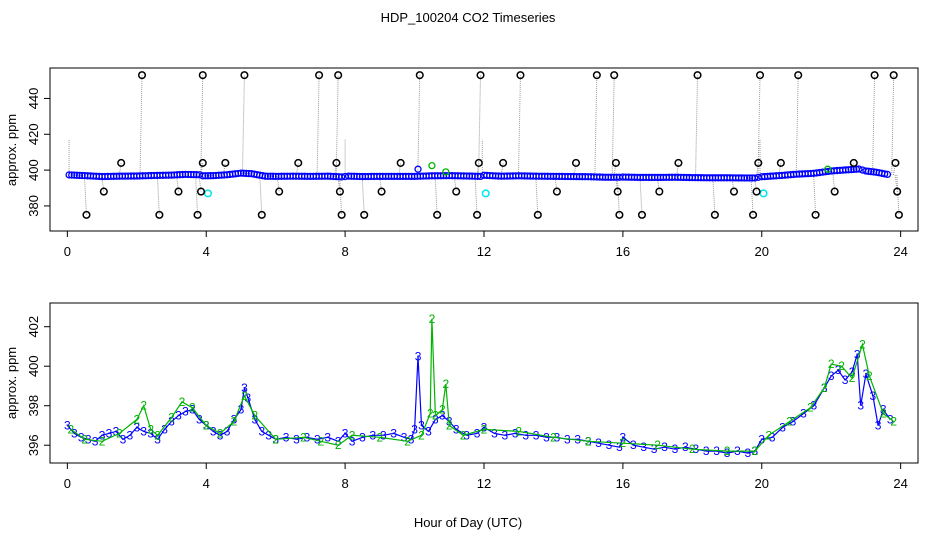  I want to click on top-y-label: approx. ppm, so click(11, 150).